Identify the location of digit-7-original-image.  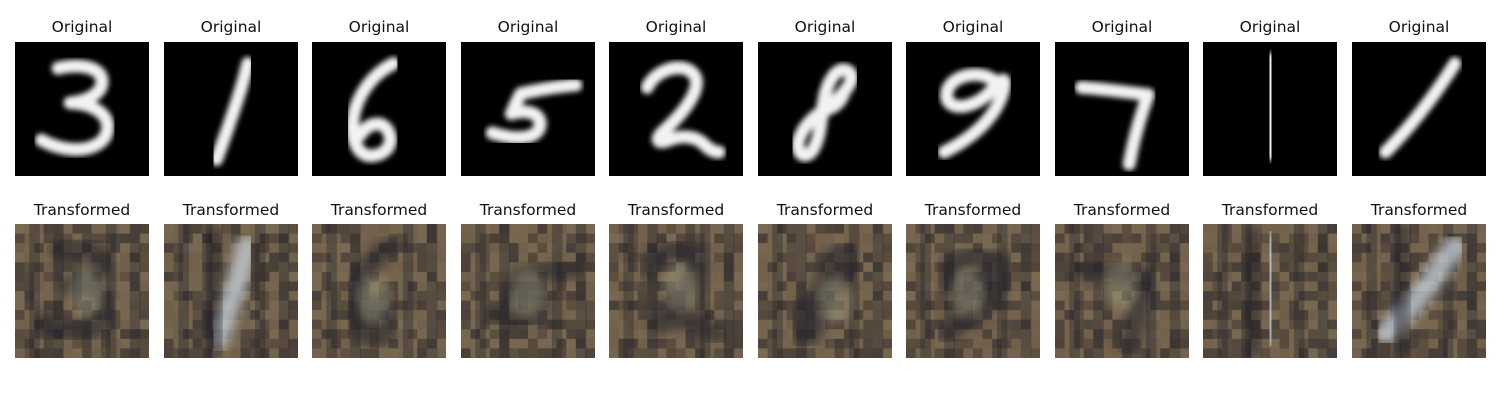
(1122, 109).